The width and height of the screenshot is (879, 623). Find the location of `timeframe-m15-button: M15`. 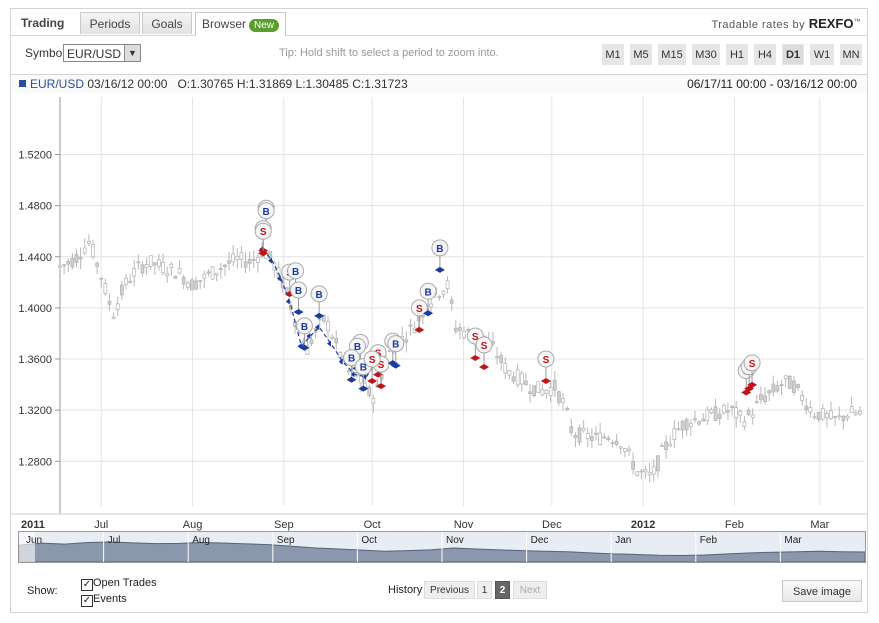

timeframe-m15-button: M15 is located at coordinates (672, 54).